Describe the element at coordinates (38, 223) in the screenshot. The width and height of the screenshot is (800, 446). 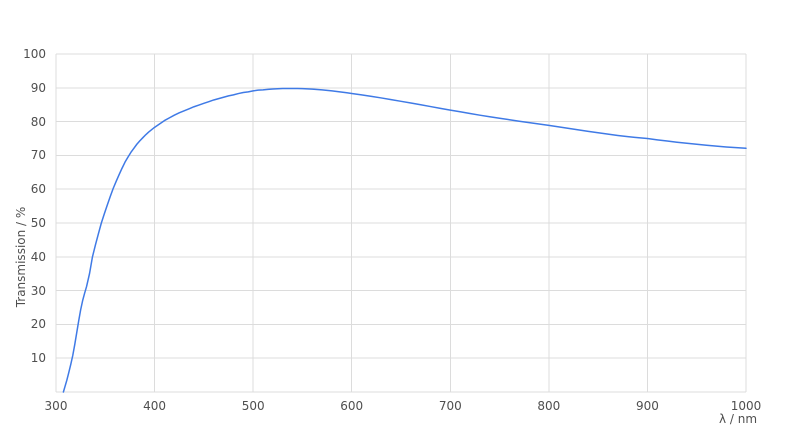
I see `y-tick-label: 50` at that location.